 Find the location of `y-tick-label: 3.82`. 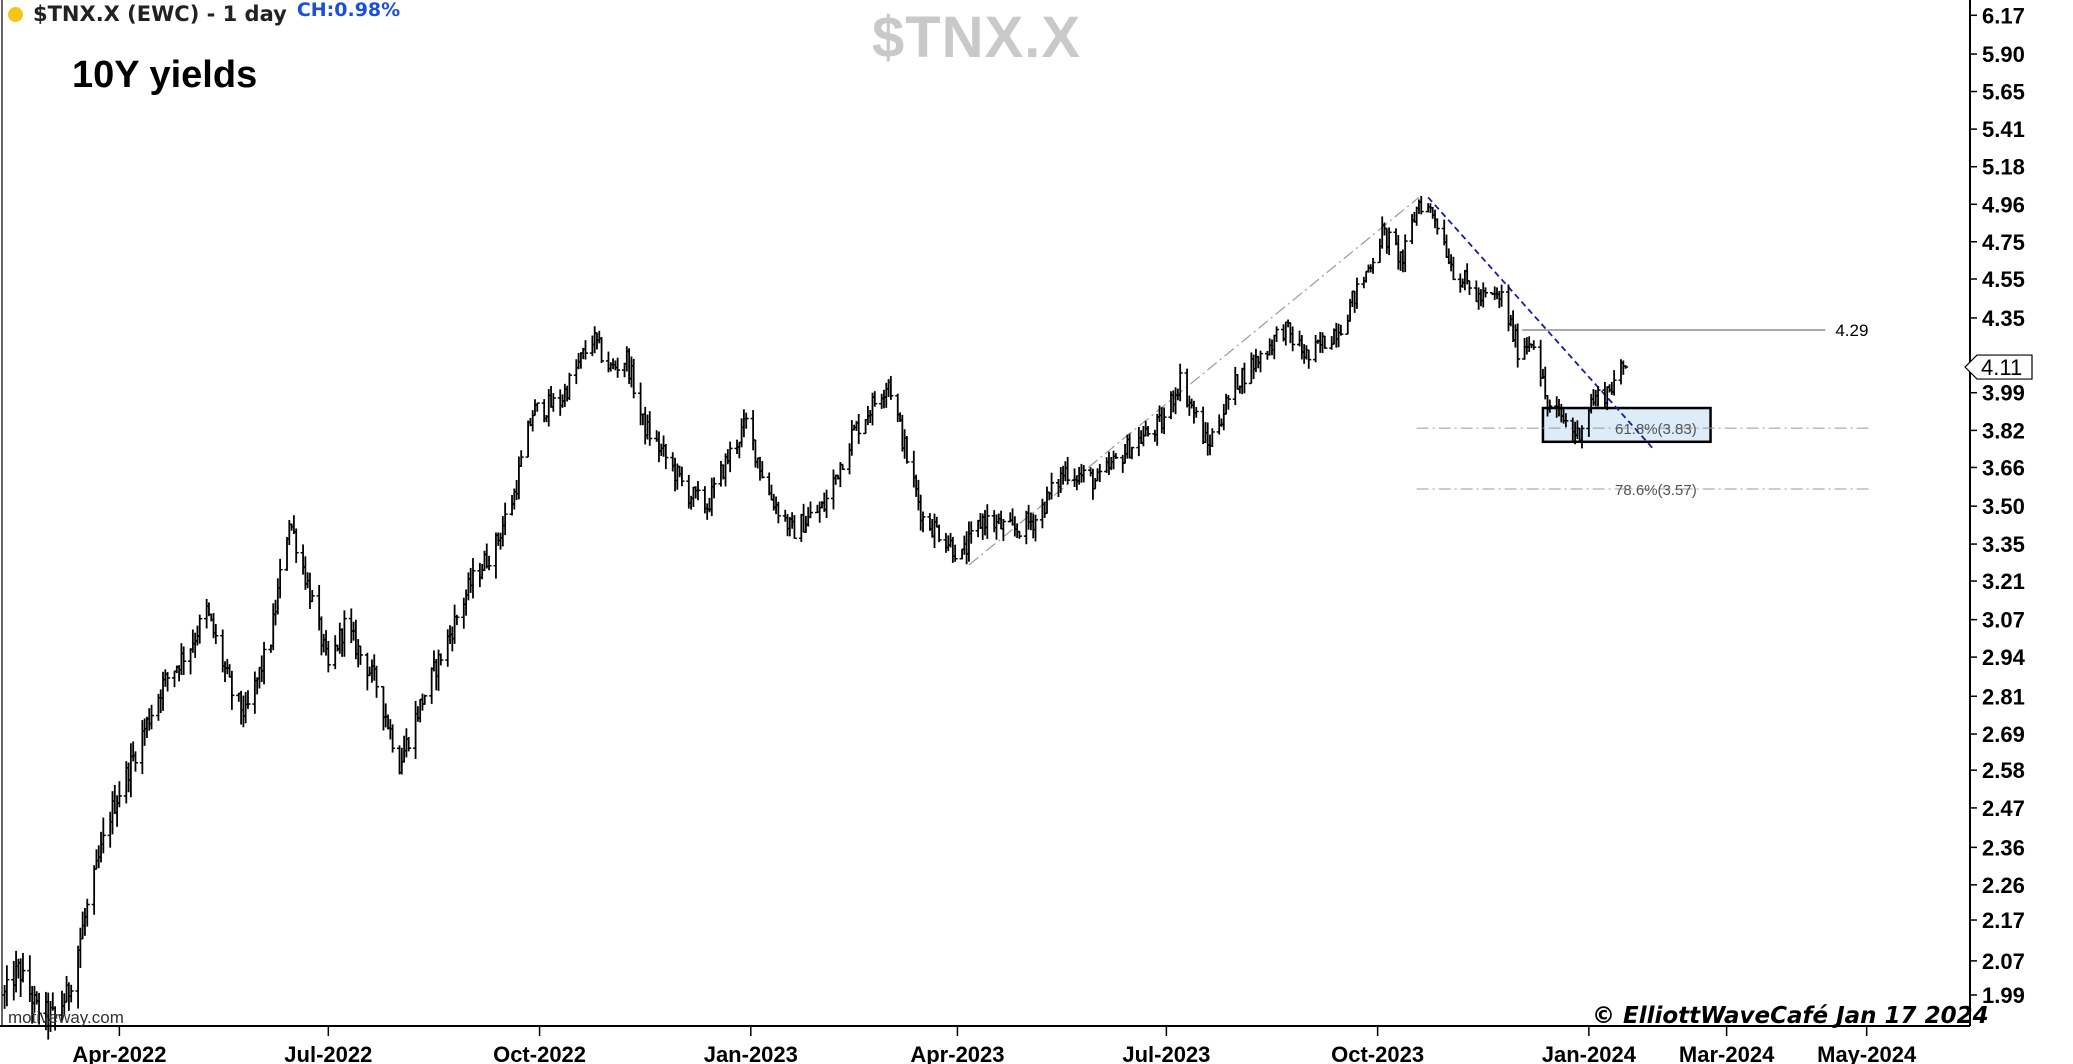

y-tick-label: 3.82 is located at coordinates (2003, 430).